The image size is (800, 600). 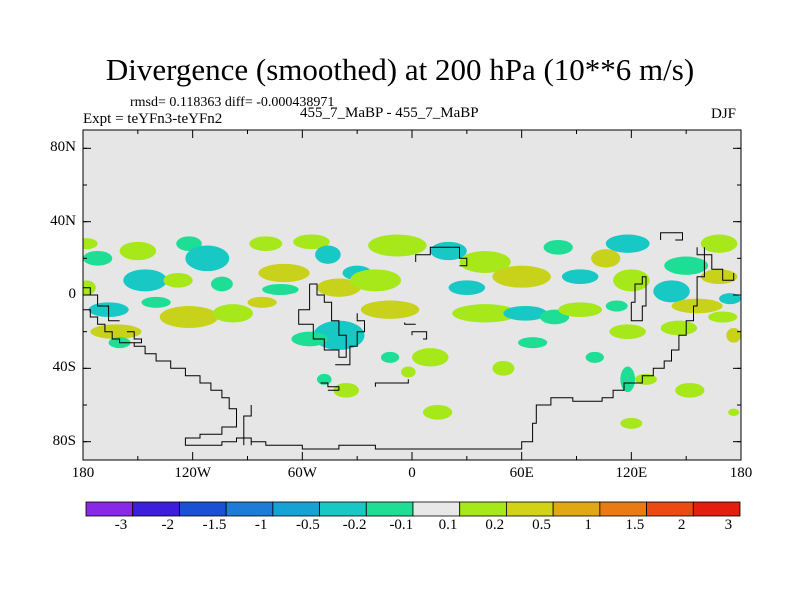 What do you see at coordinates (63, 220) in the screenshot?
I see `y-tick-label: 40N` at bounding box center [63, 220].